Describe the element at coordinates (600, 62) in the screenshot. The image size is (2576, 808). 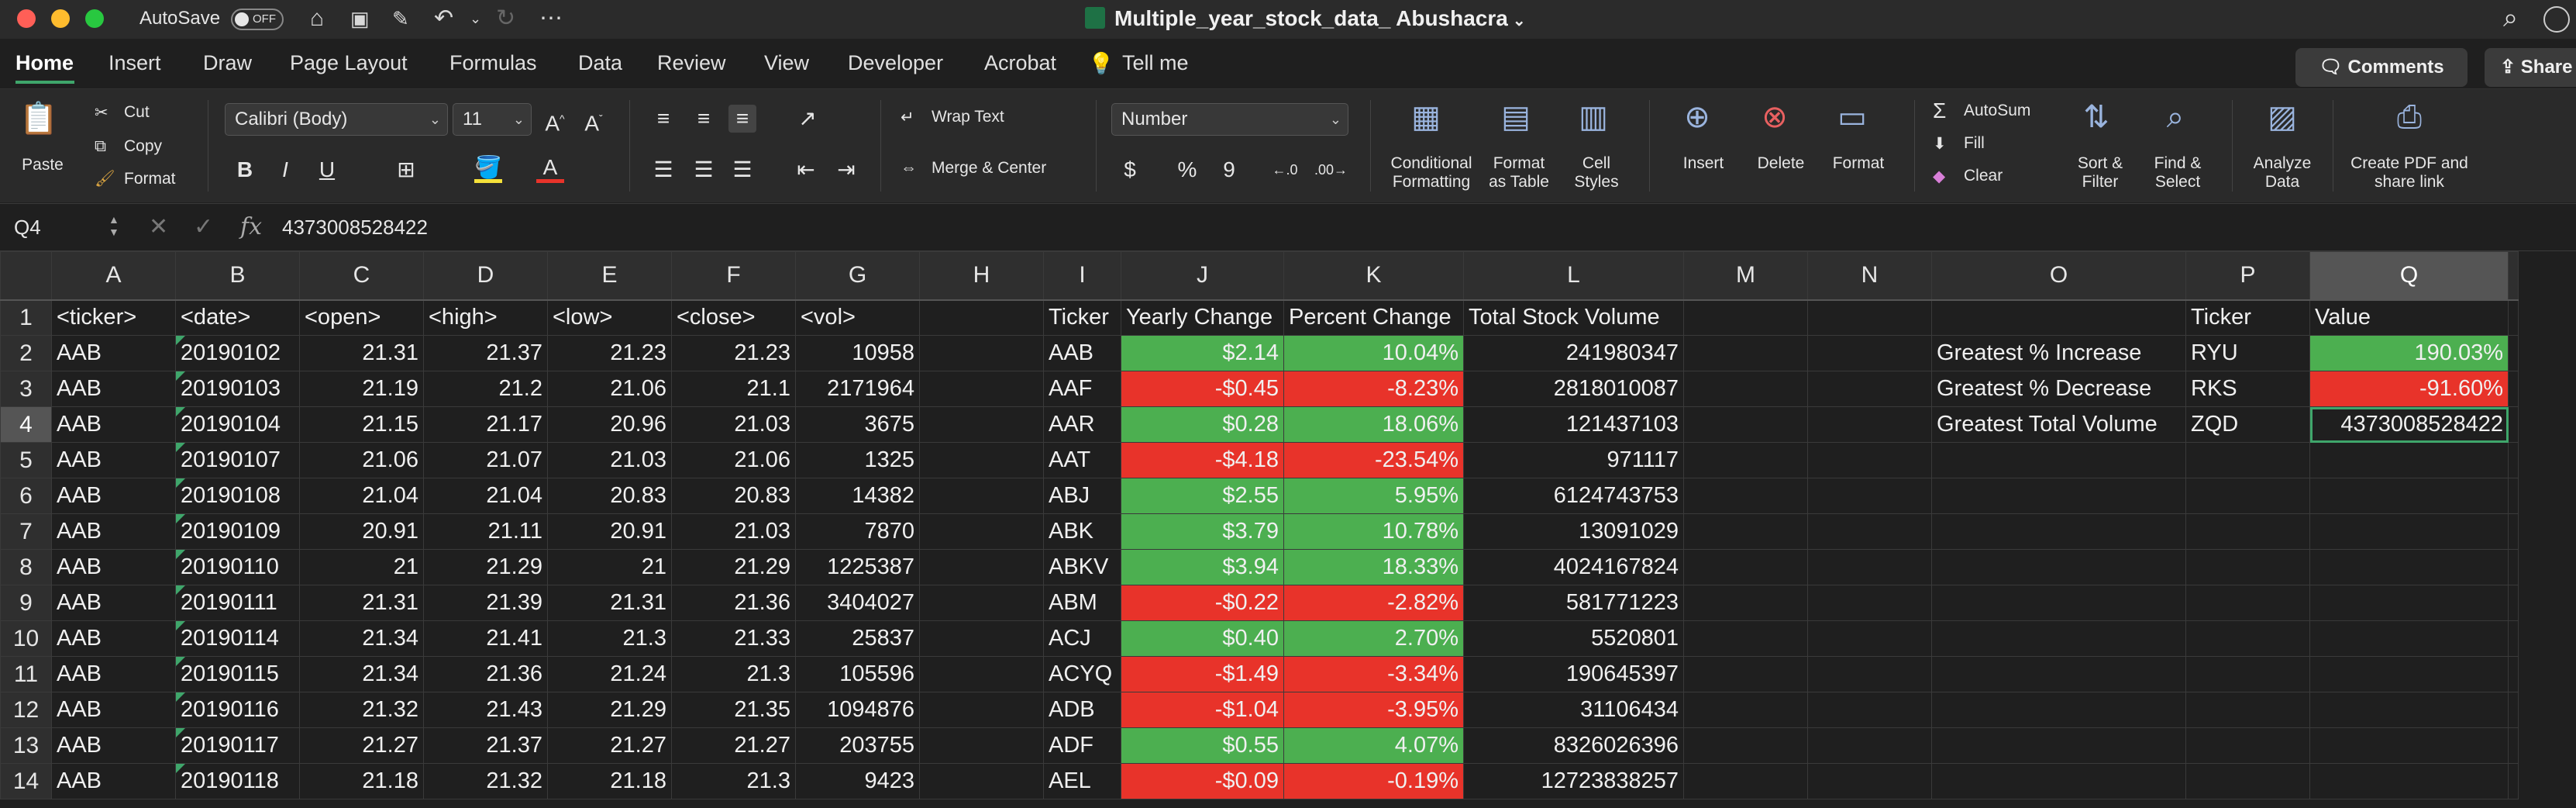
I see `tab-data: Data` at that location.